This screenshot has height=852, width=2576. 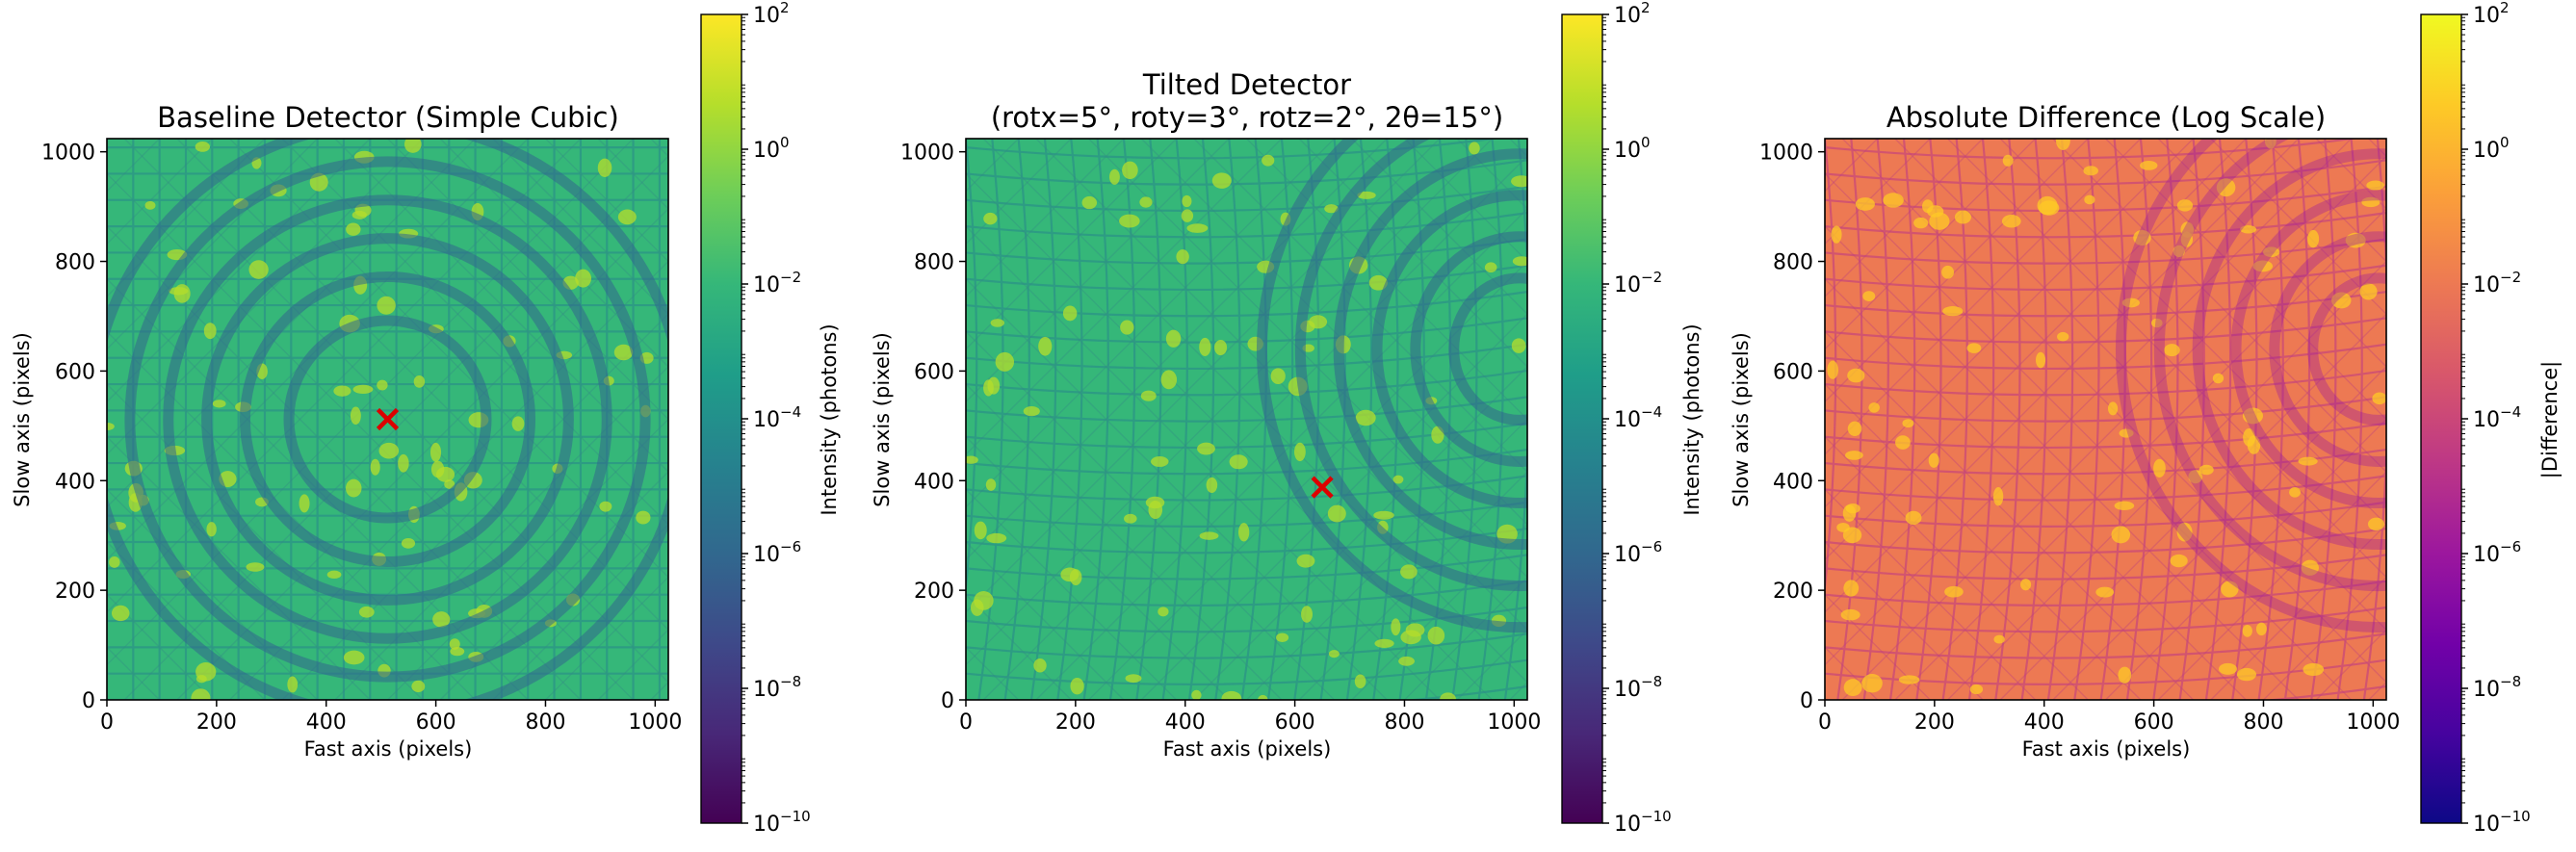 What do you see at coordinates (216, 722) in the screenshot?
I see `x-tick-label: 200` at bounding box center [216, 722].